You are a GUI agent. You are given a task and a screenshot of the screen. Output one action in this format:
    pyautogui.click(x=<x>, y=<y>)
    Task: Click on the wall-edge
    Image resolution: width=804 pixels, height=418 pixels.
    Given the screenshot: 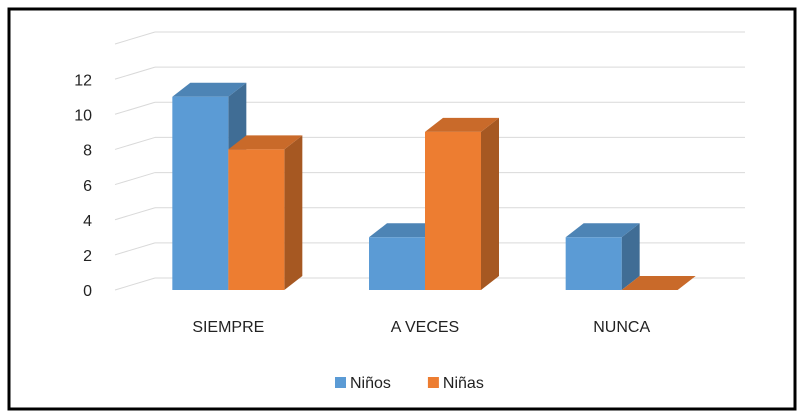 What is the action you would take?
    pyautogui.click(x=135, y=38)
    